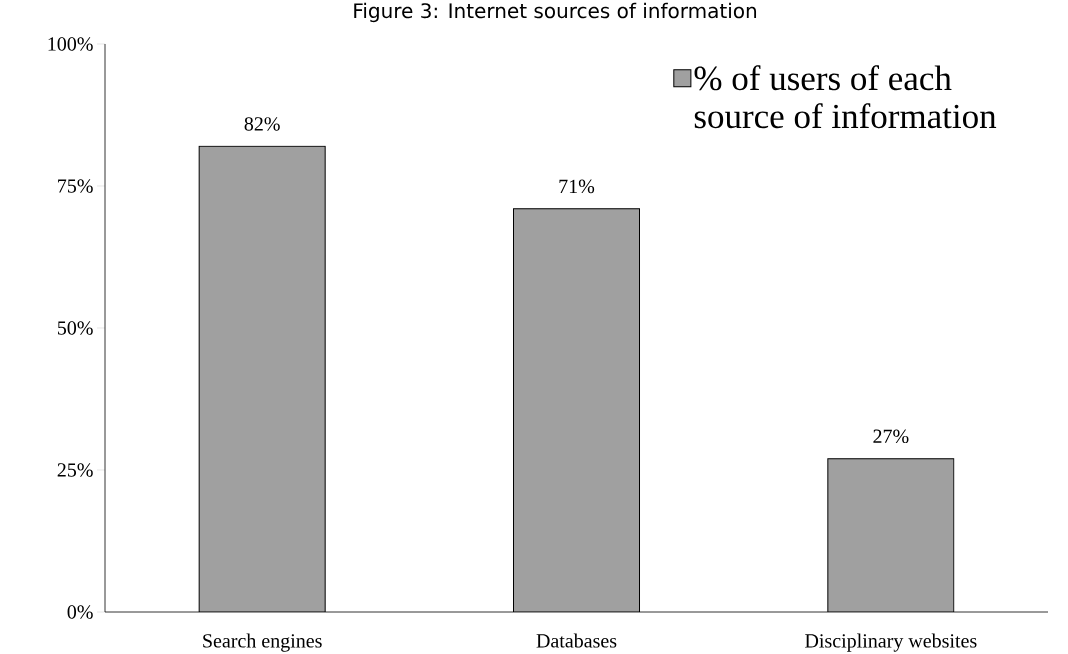 The image size is (1068, 654). I want to click on x-tick-label: Search engines, so click(262, 642).